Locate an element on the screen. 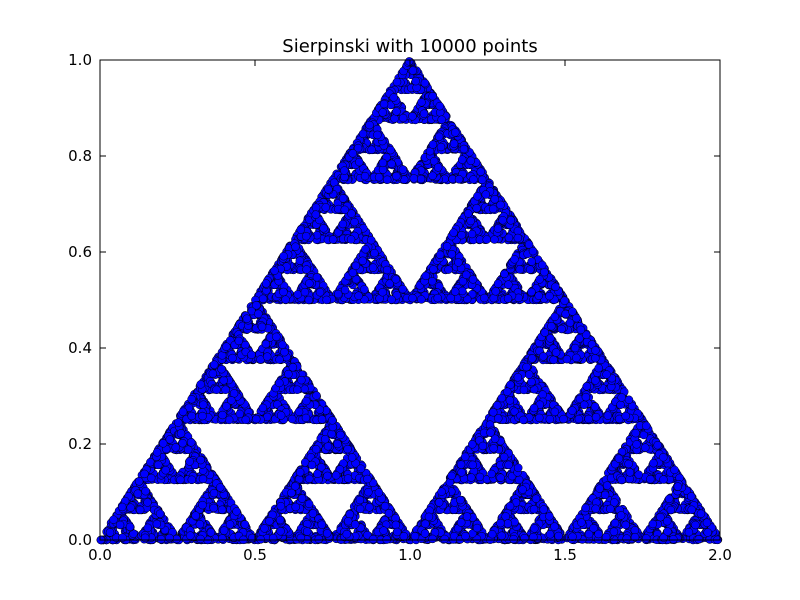  chart-title: Sierpinski with 10000 points is located at coordinates (409, 46).